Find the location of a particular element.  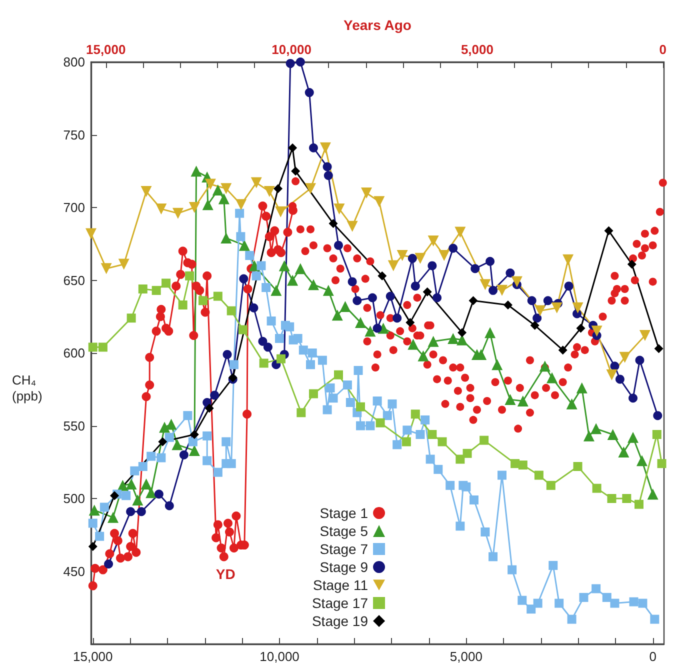

y-tick-label: 750 is located at coordinates (74, 134).